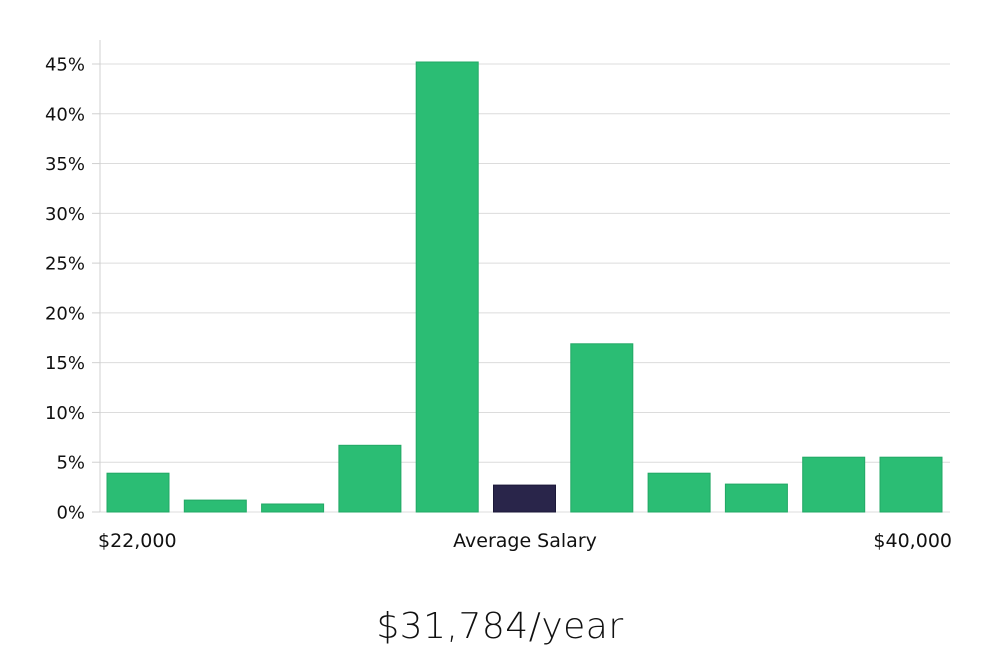 The width and height of the screenshot is (1000, 660). Describe the element at coordinates (65, 264) in the screenshot. I see `y-tick-label: 25%` at that location.